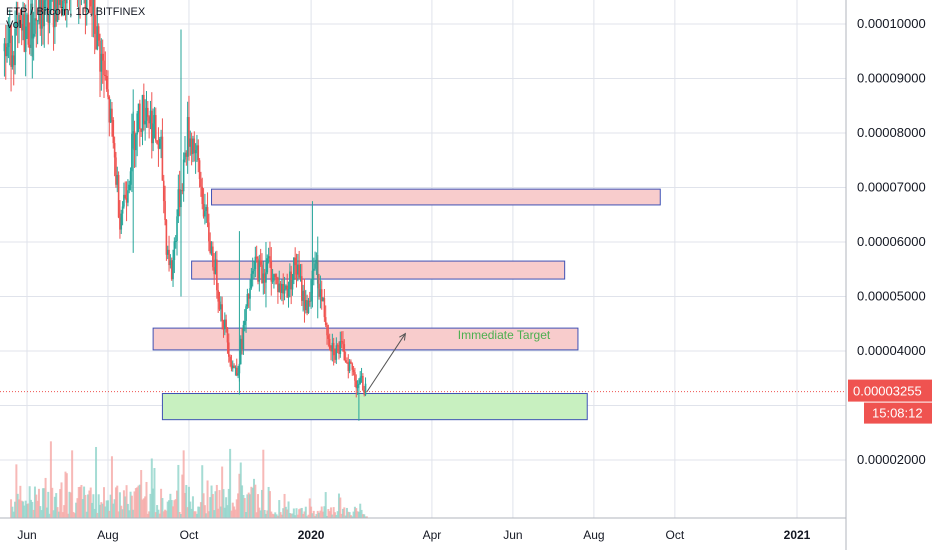  I want to click on countdown-box, so click(898, 413).